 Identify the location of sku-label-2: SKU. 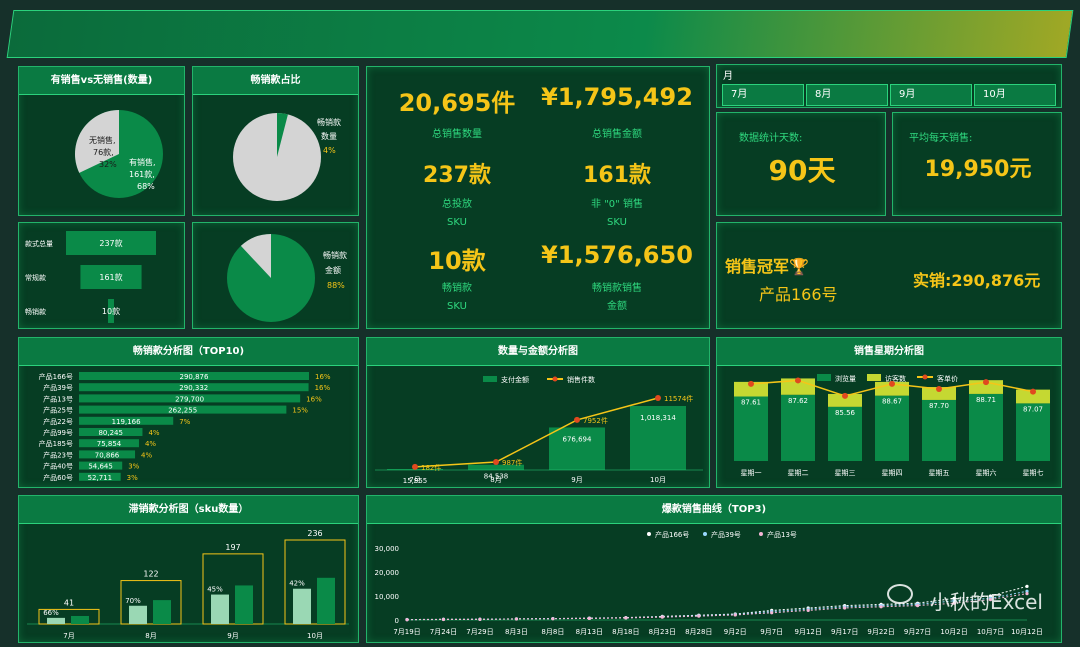
(457, 222).